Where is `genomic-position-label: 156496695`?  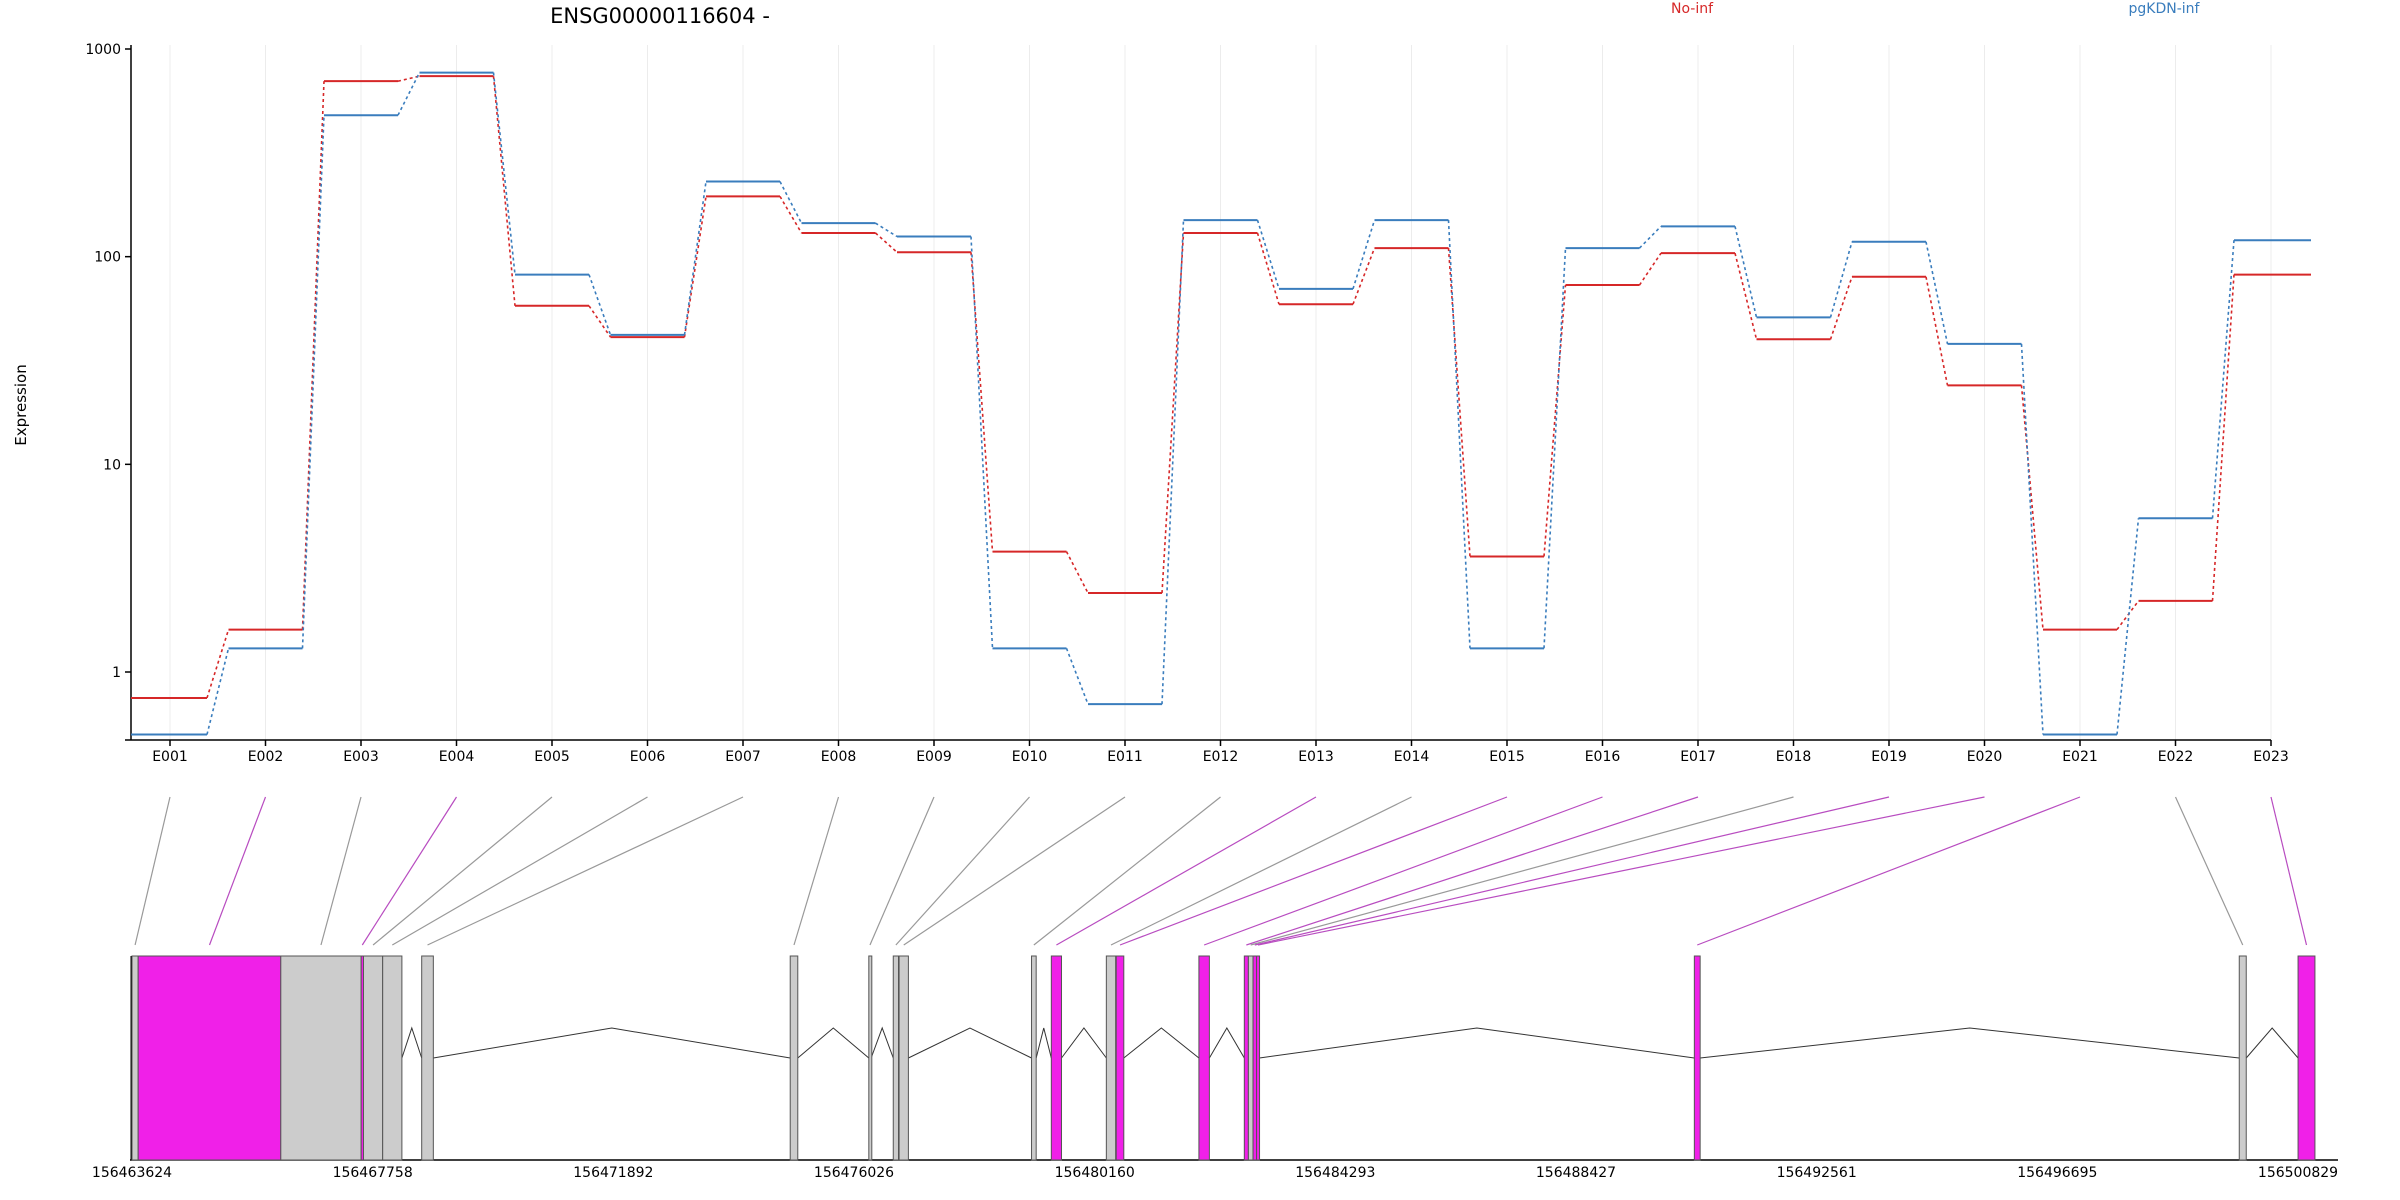
genomic-position-label: 156496695 is located at coordinates (2057, 1173).